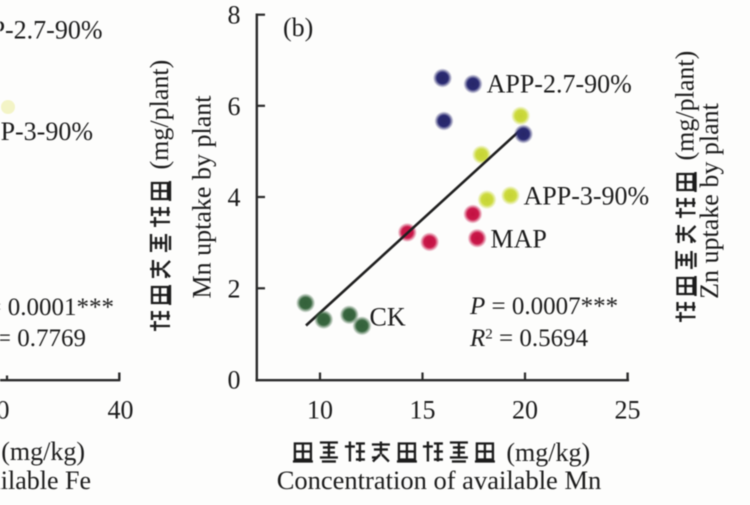 The image size is (750, 505). What do you see at coordinates (45, 480) in the screenshot?
I see `svg-text: Concentration of available Fe` at bounding box center [45, 480].